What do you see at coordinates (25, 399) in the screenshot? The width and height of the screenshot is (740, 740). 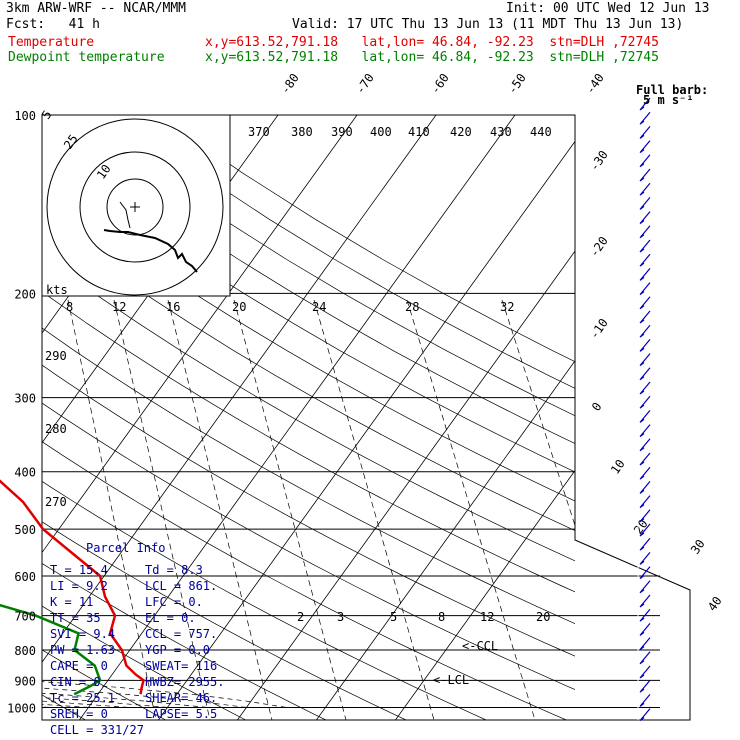 I see `pressure-label-300: 300` at bounding box center [25, 399].